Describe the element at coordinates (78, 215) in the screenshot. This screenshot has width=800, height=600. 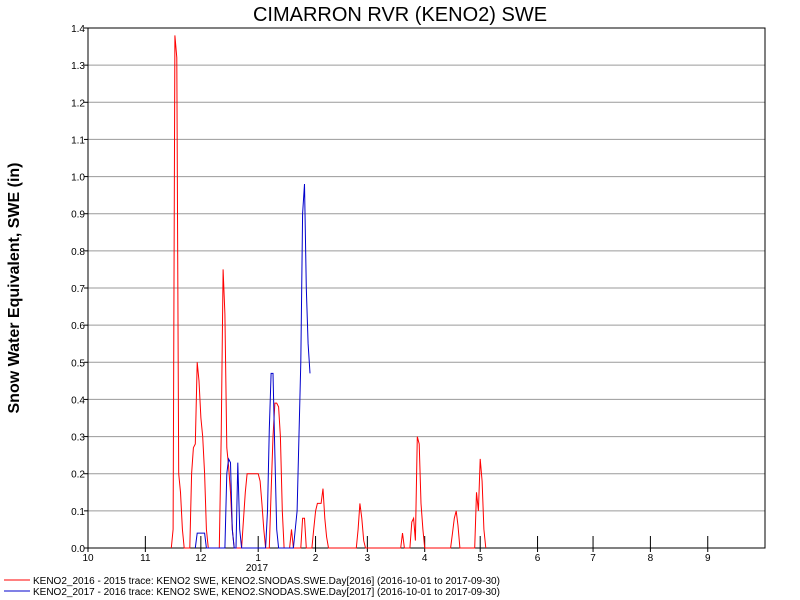
I see `y-tick-label: 0.9` at that location.